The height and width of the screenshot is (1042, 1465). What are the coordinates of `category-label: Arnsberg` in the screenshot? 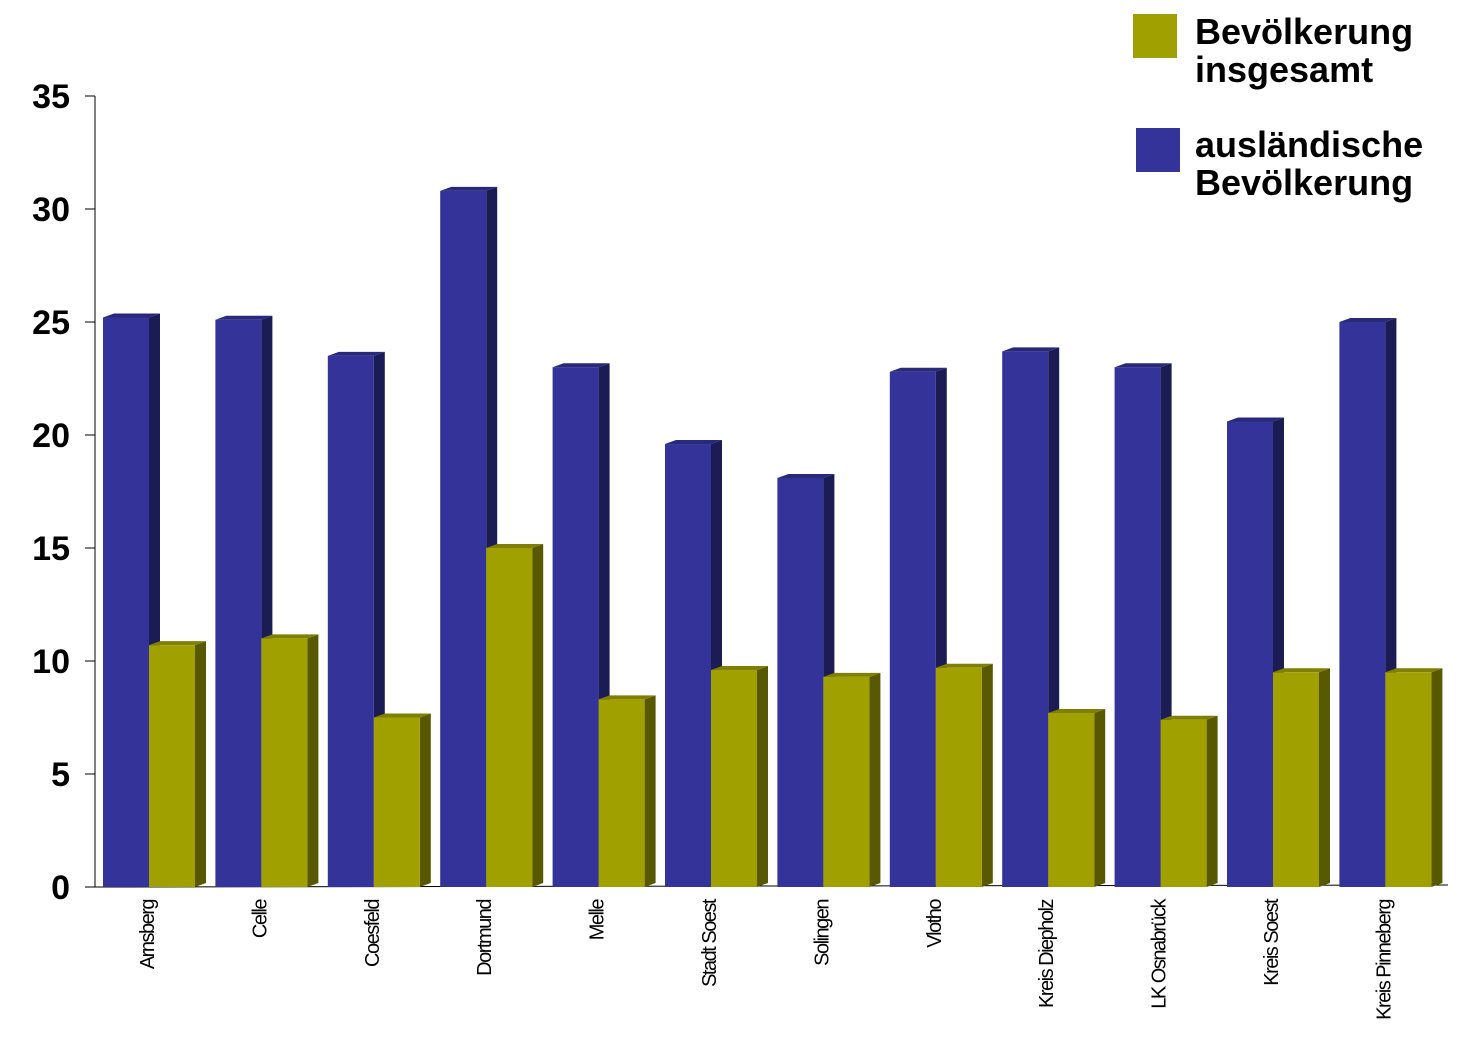 It's located at (148, 935).